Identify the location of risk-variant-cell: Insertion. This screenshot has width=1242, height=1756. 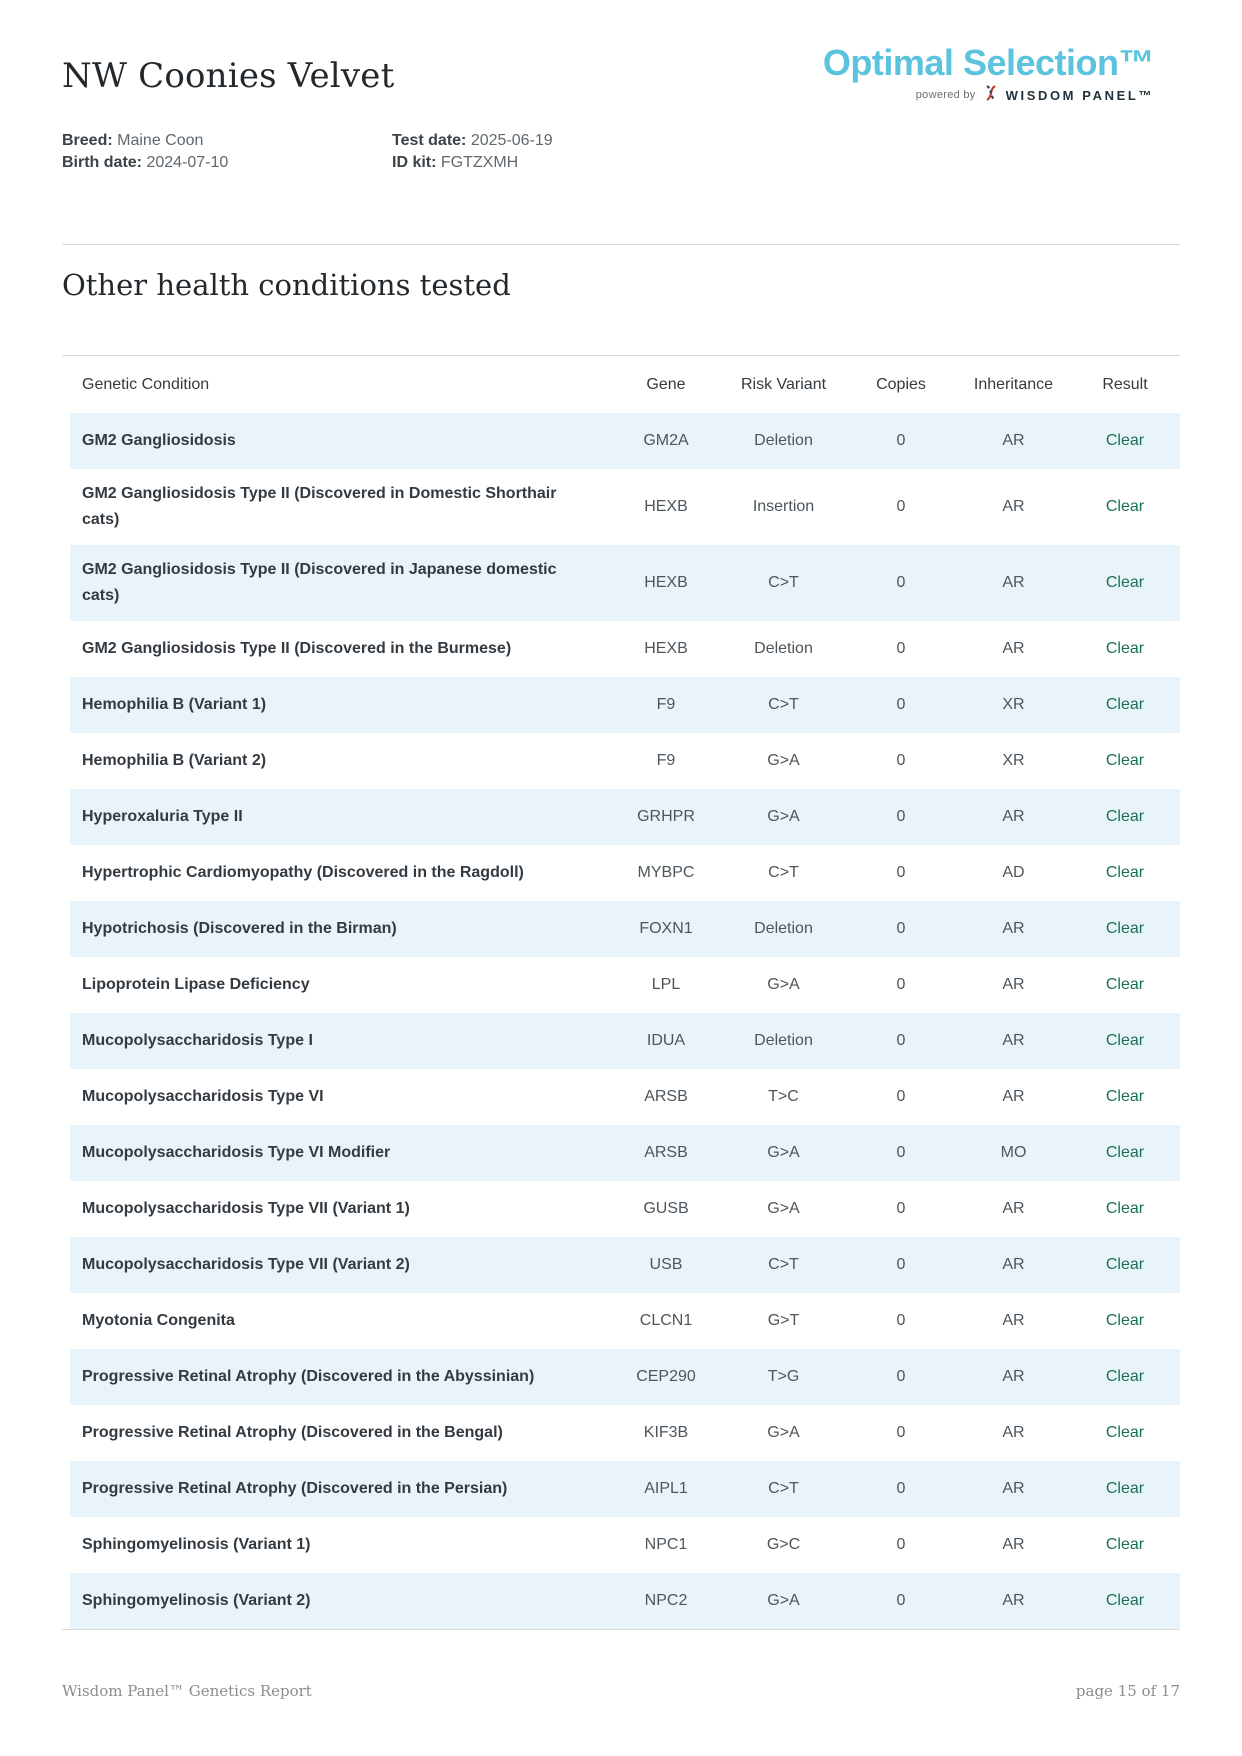
(783, 506).